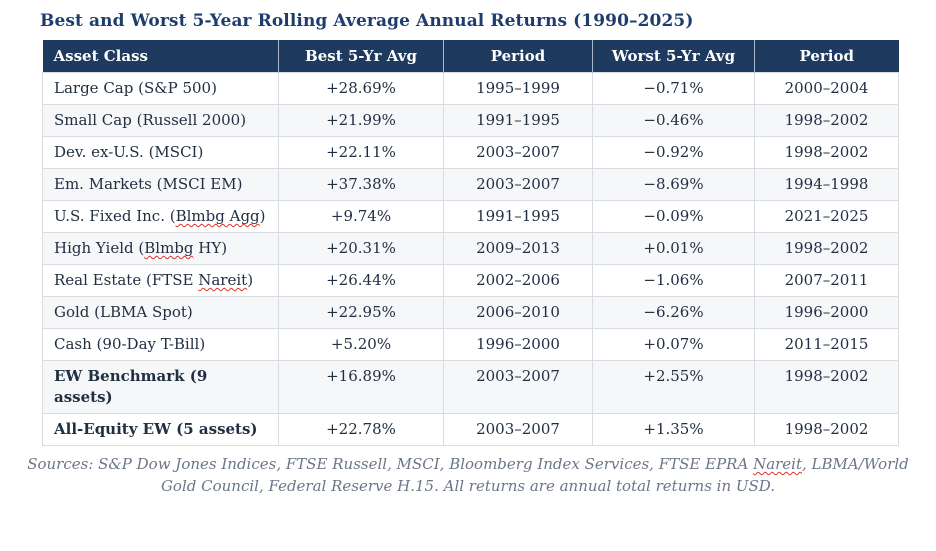 This screenshot has width=936, height=551. I want to click on best-avg-cell: +22.11%, so click(361, 152).